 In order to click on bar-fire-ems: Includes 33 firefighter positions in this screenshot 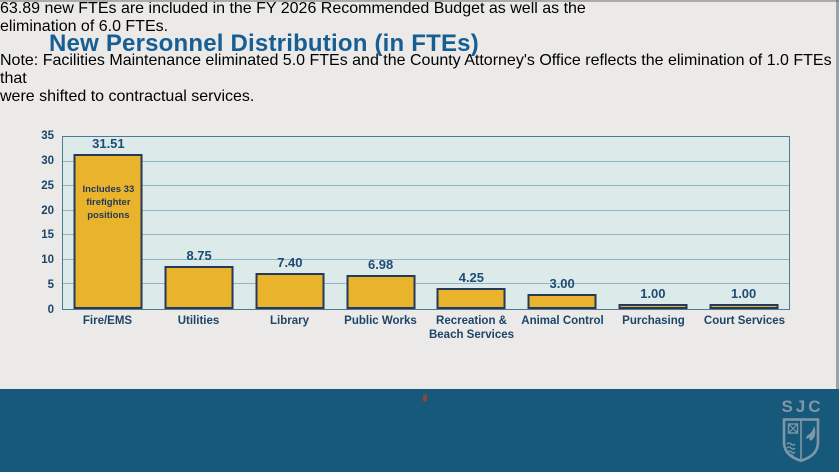, I will do `click(108, 231)`.